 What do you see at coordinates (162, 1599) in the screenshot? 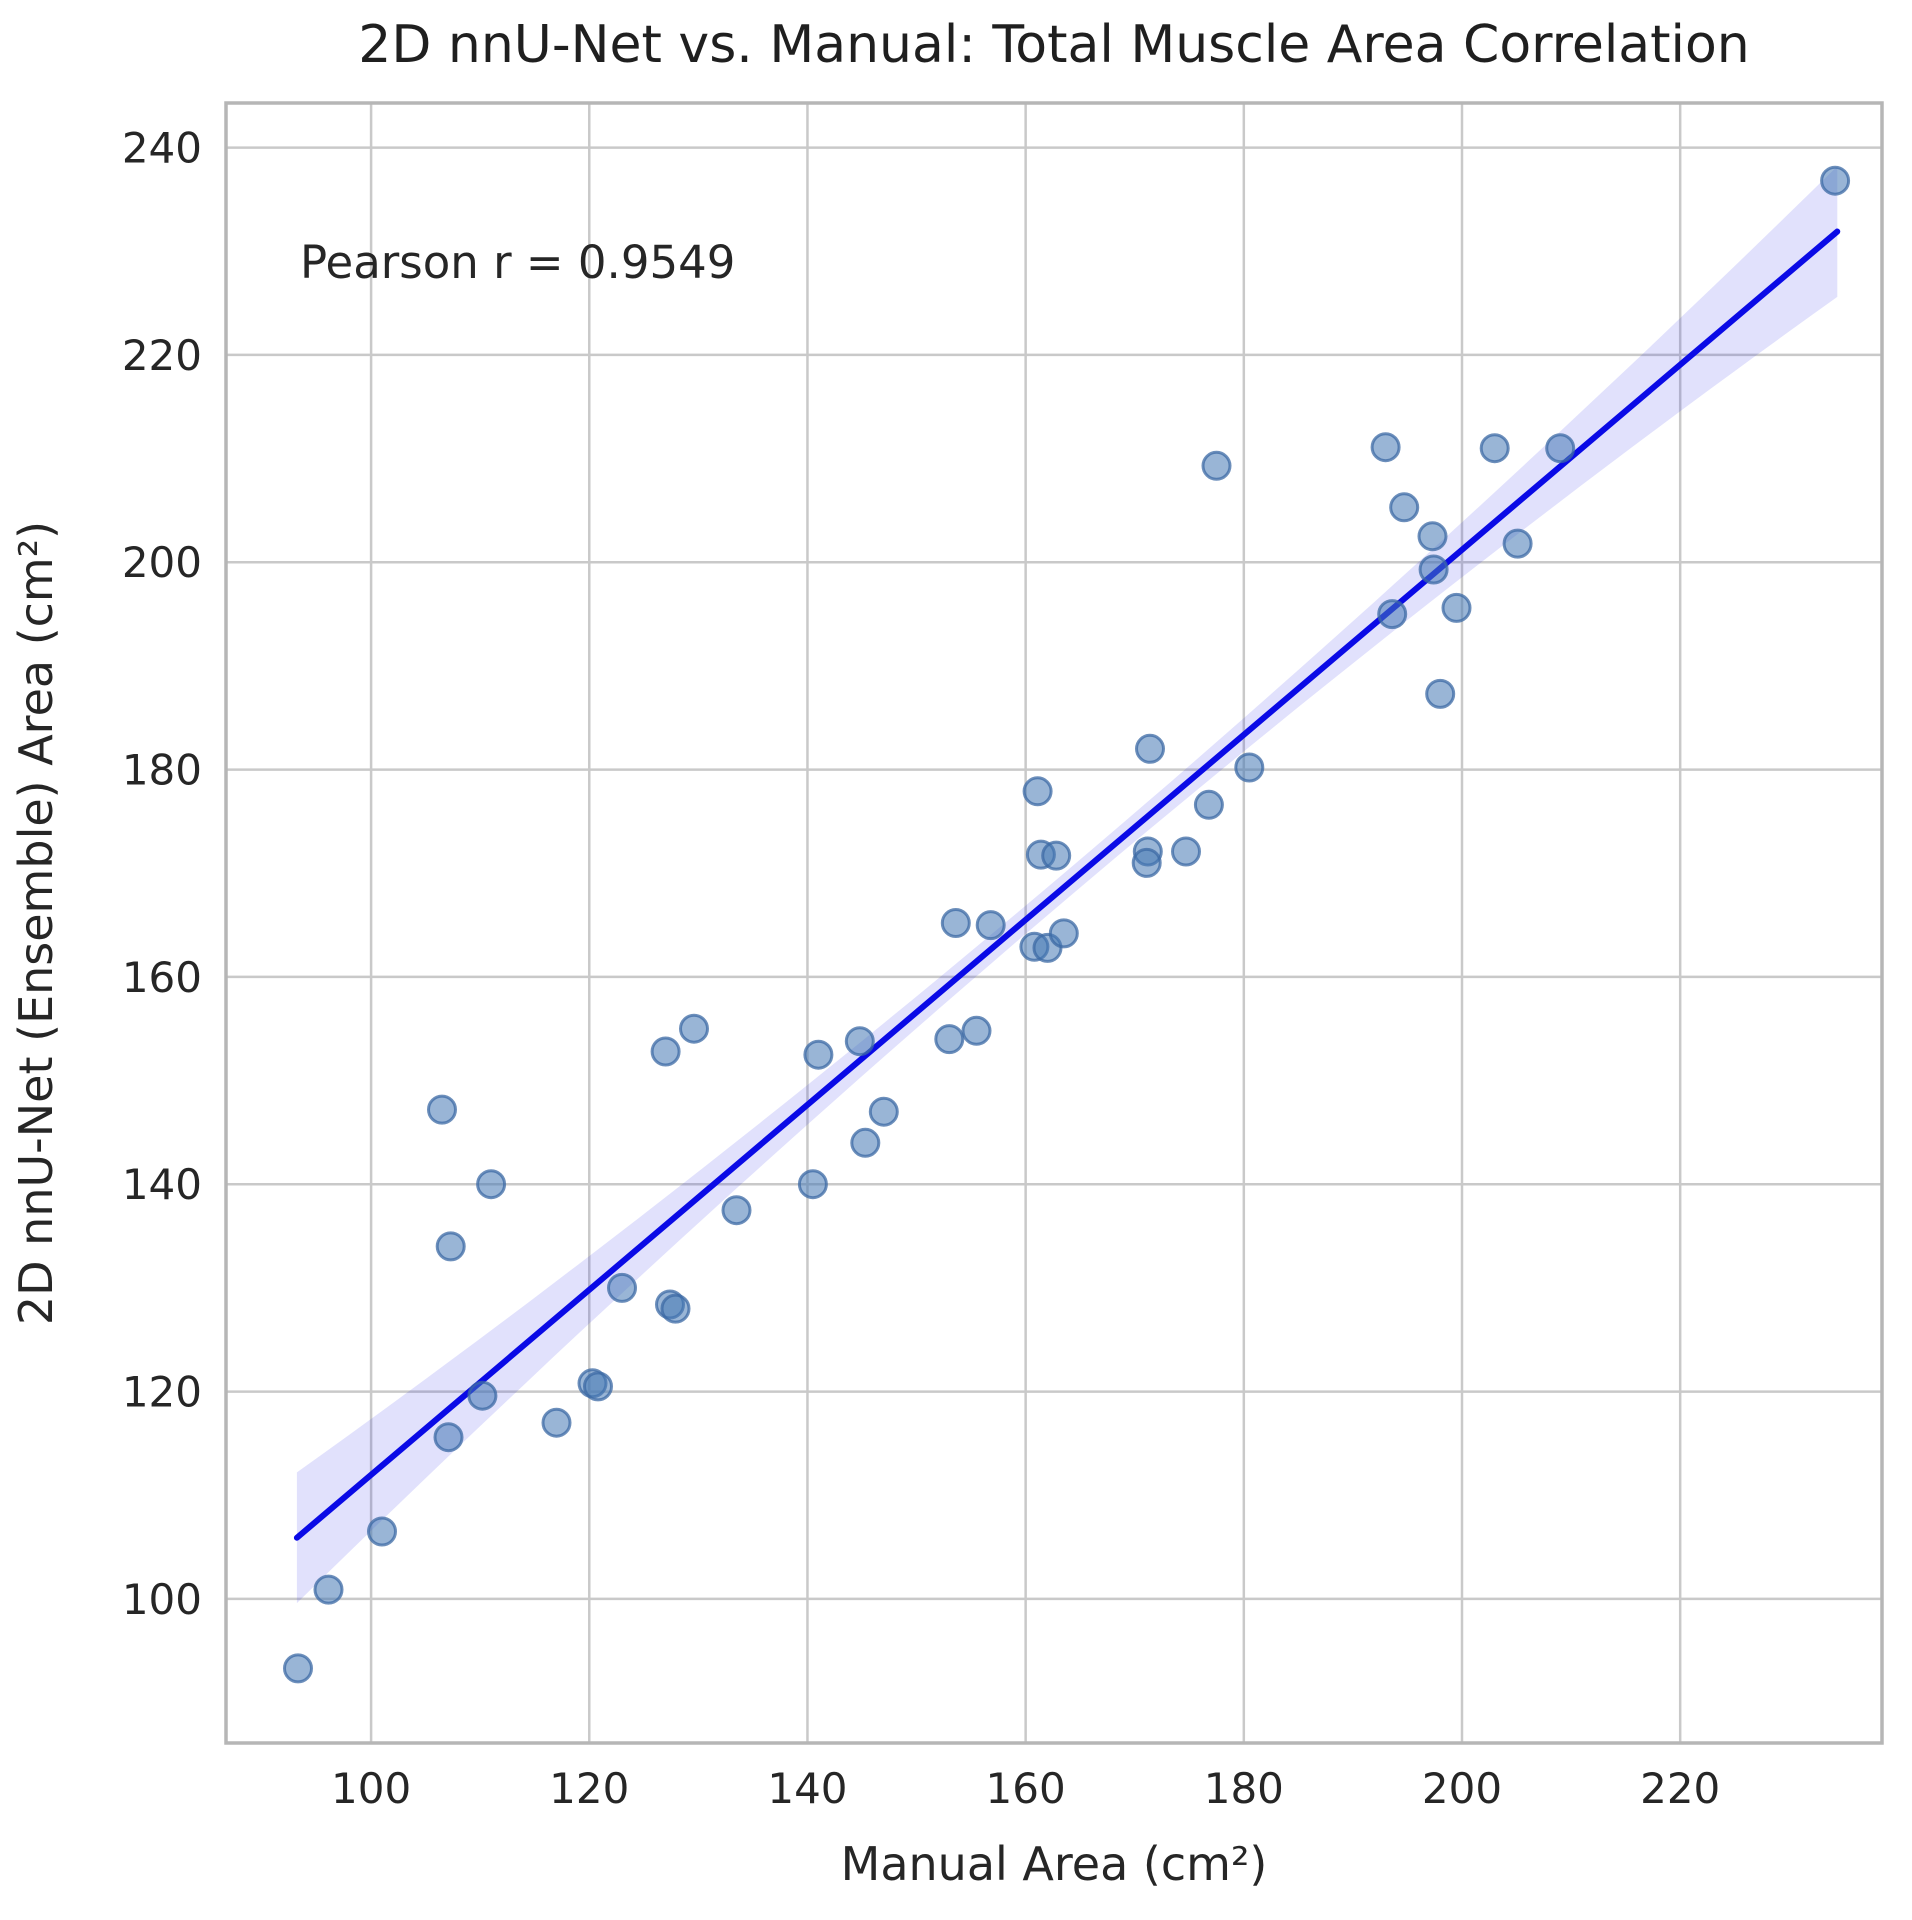
I see `y-tick-100: 100` at bounding box center [162, 1599].